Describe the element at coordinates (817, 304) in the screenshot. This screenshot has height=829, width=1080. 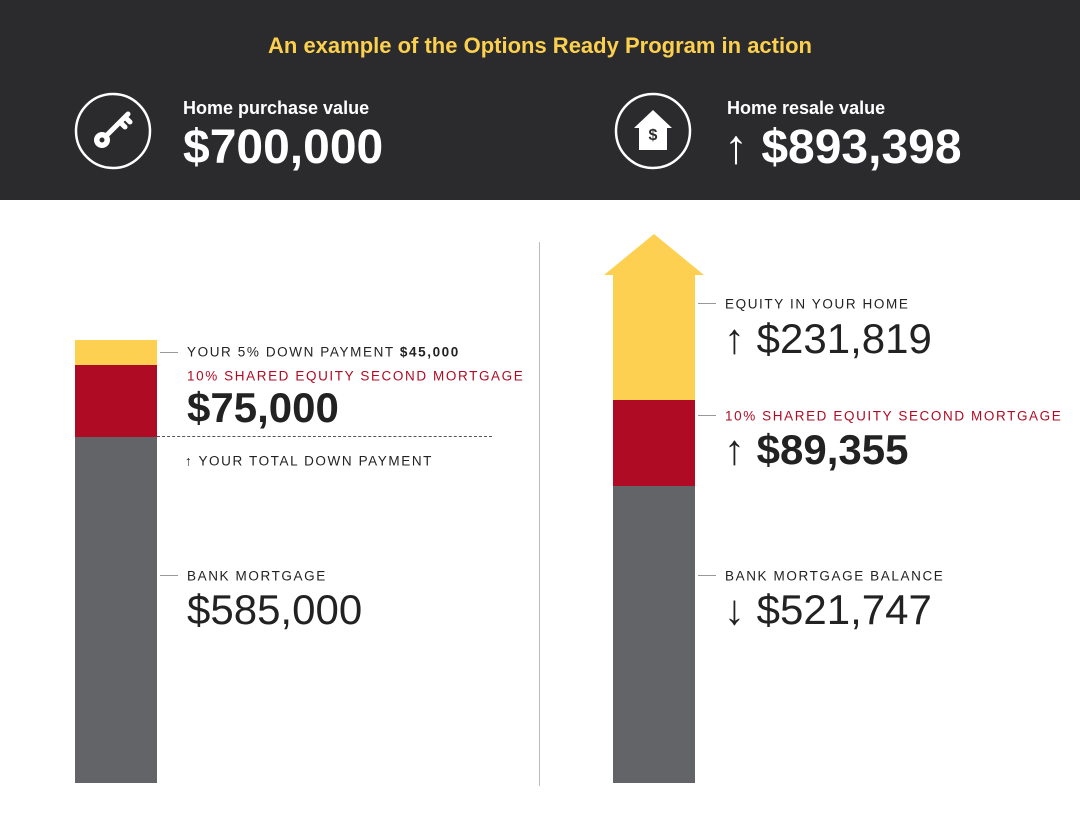
I see `equity-label: EQUITY IN YOUR HOME` at that location.